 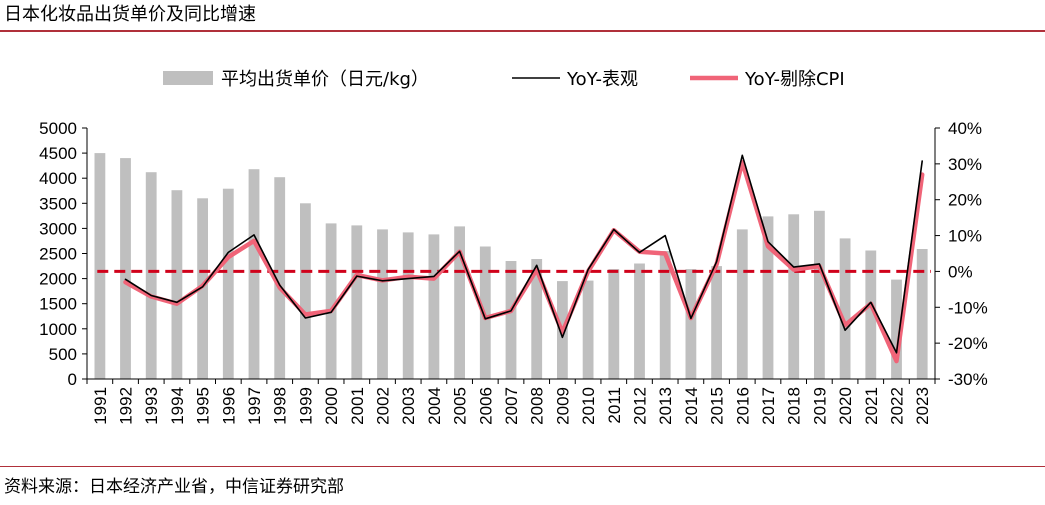 What do you see at coordinates (768, 297) in the screenshot?
I see `bar-2017` at bounding box center [768, 297].